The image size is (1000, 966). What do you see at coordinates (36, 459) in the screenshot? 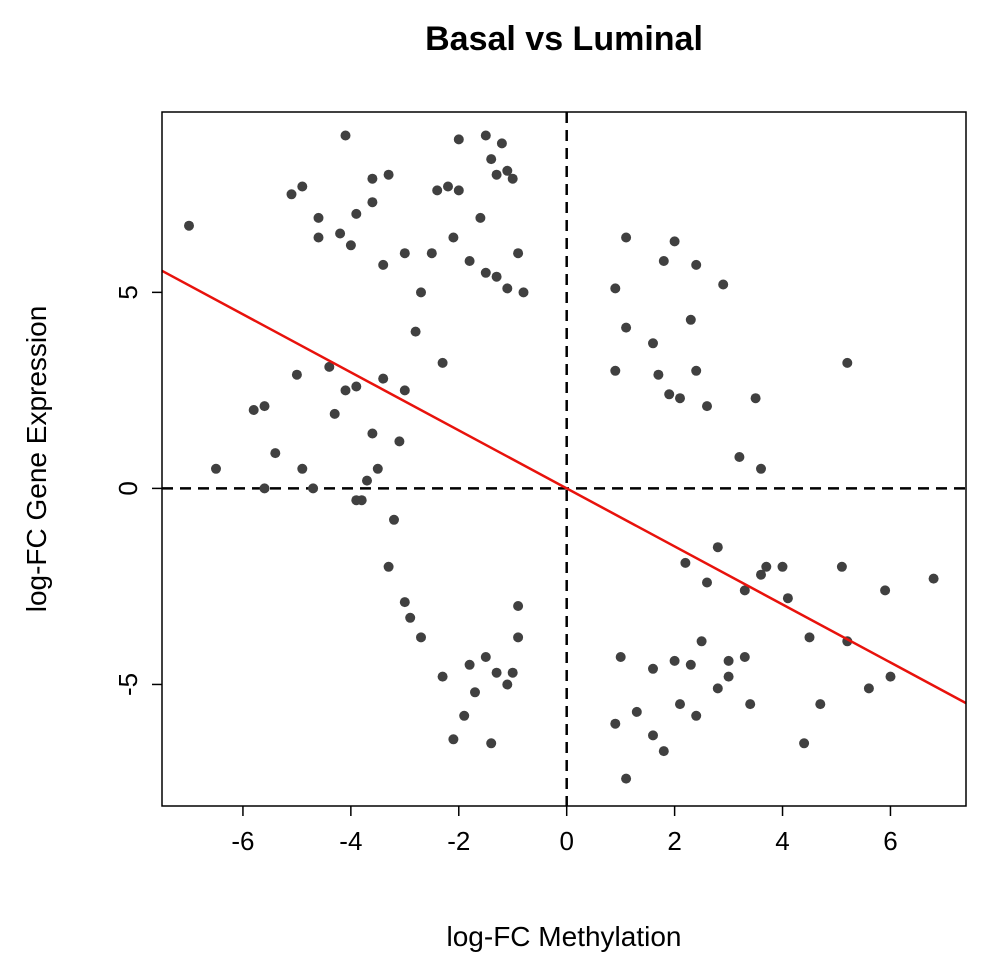
I see `y-axis-label: log-FC Gene Expression` at bounding box center [36, 459].